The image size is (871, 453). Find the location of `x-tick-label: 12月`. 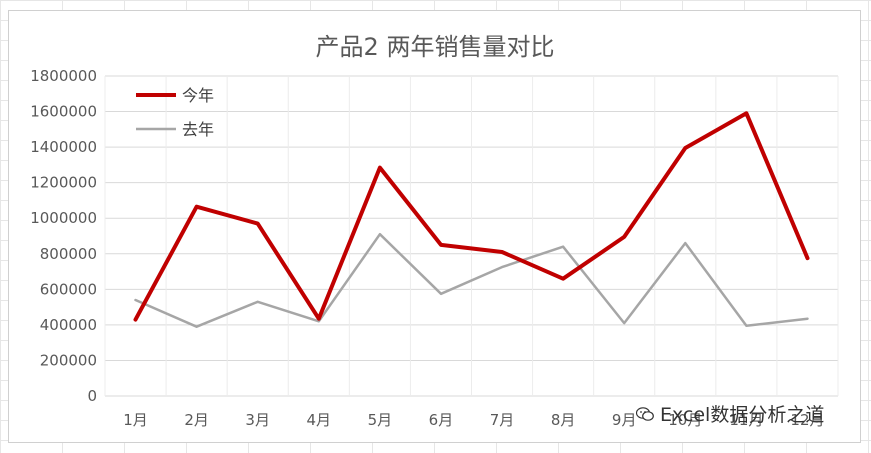

x-tick-label: 12月 is located at coordinates (807, 420).